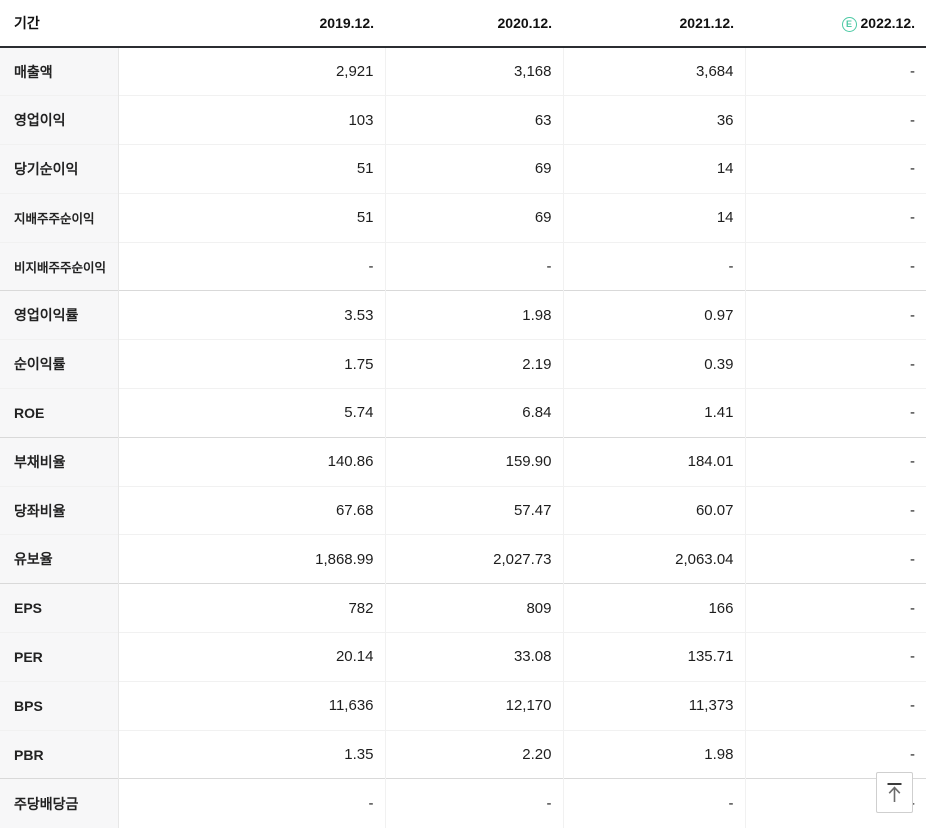 This screenshot has height=828, width=926. I want to click on period-header: 기간, so click(59, 24).